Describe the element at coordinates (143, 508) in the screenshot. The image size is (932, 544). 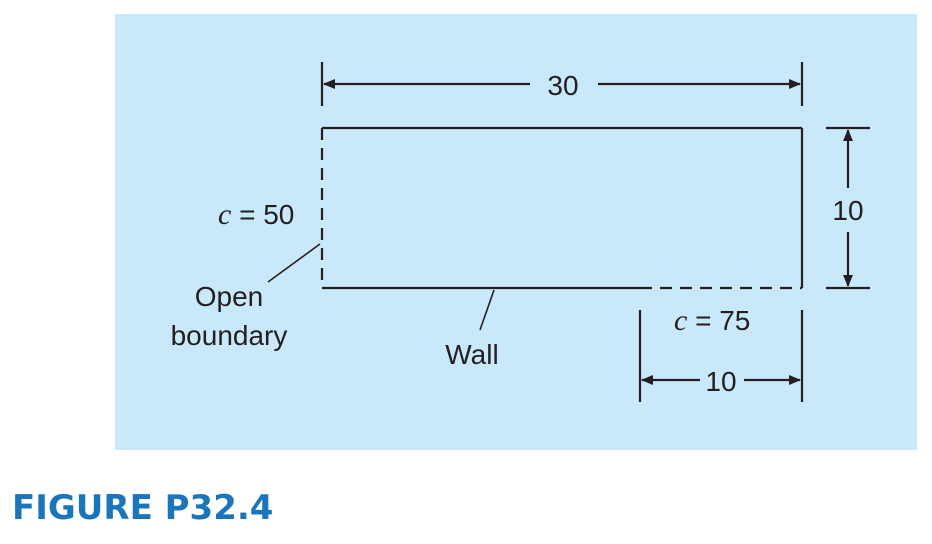
I see `figure-caption: FIGURE P32.4` at that location.